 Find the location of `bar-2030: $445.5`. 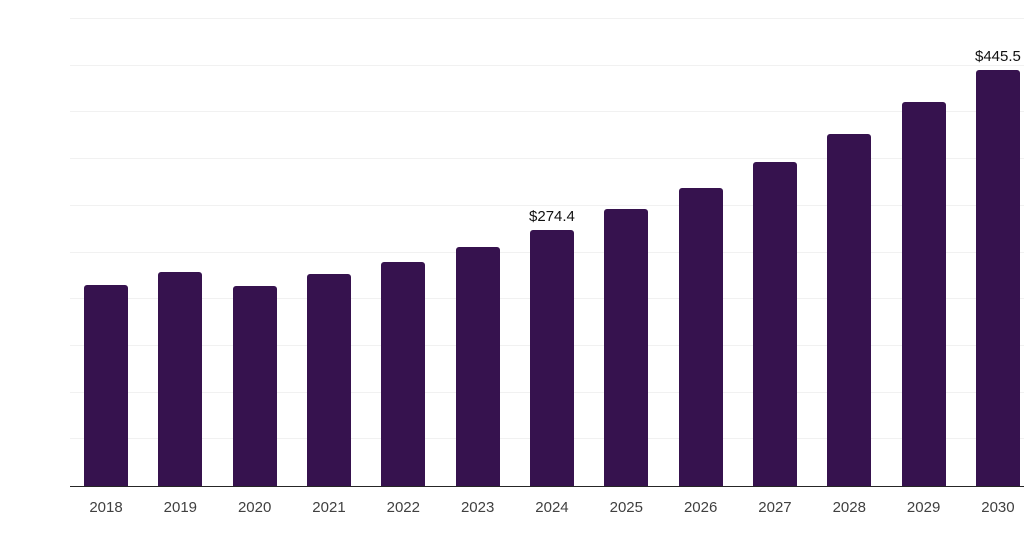

bar-2030: $445.5 is located at coordinates (998, 267).